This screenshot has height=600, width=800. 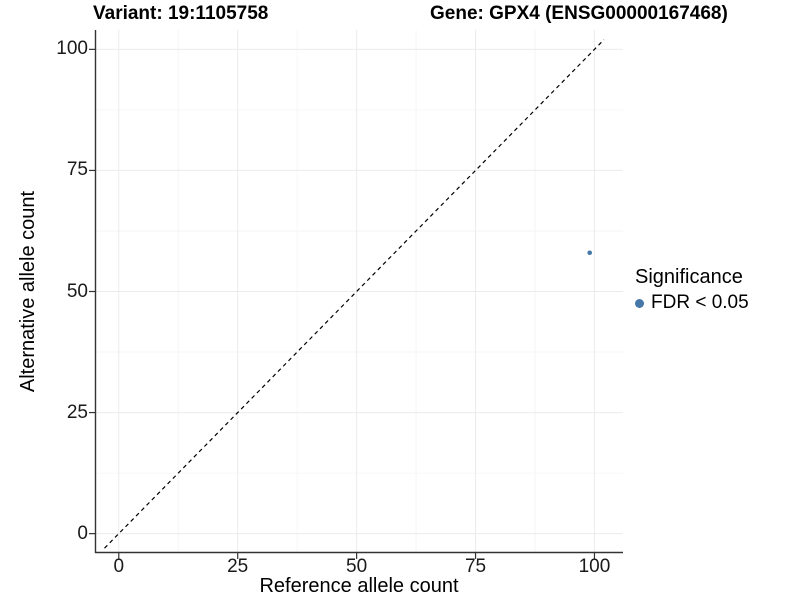 I want to click on x-tick-label: 50, so click(x=357, y=566).